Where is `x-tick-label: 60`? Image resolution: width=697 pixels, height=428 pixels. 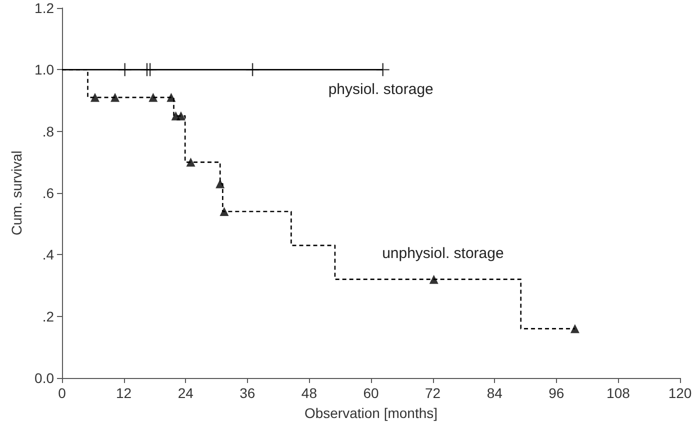 x-tick-label: 60 is located at coordinates (371, 393).